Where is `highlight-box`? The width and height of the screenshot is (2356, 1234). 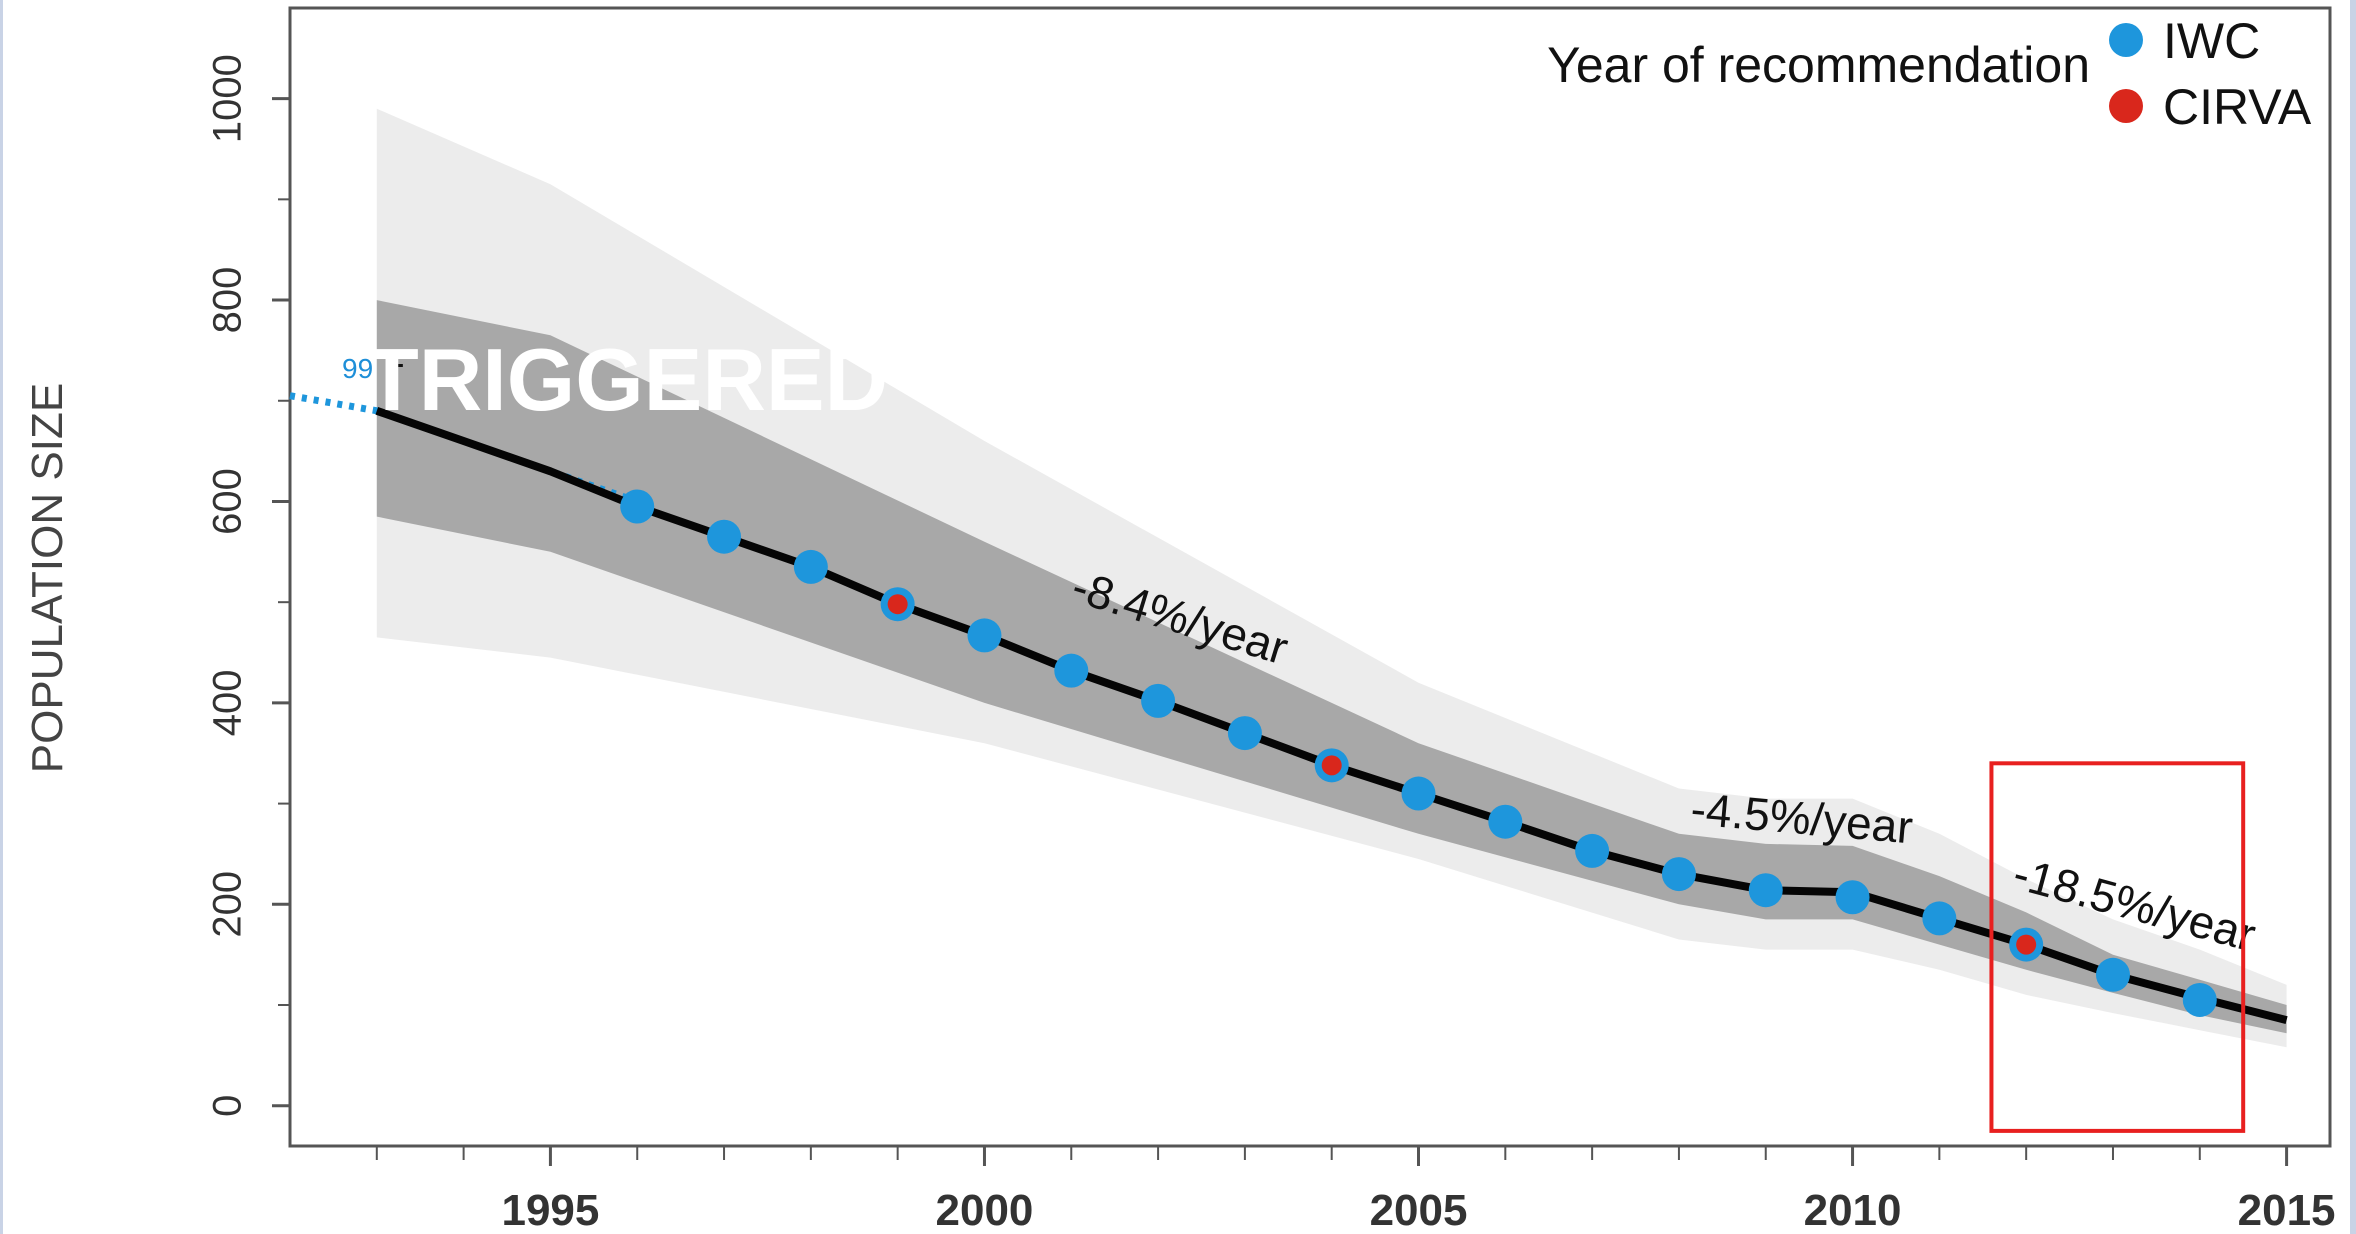 highlight-box is located at coordinates (2117, 947).